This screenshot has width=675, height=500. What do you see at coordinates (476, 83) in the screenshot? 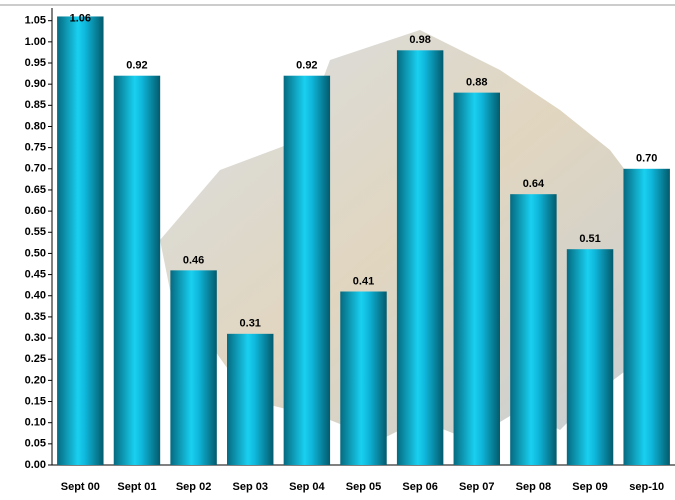
I see `value-label: 0.88` at bounding box center [476, 83].